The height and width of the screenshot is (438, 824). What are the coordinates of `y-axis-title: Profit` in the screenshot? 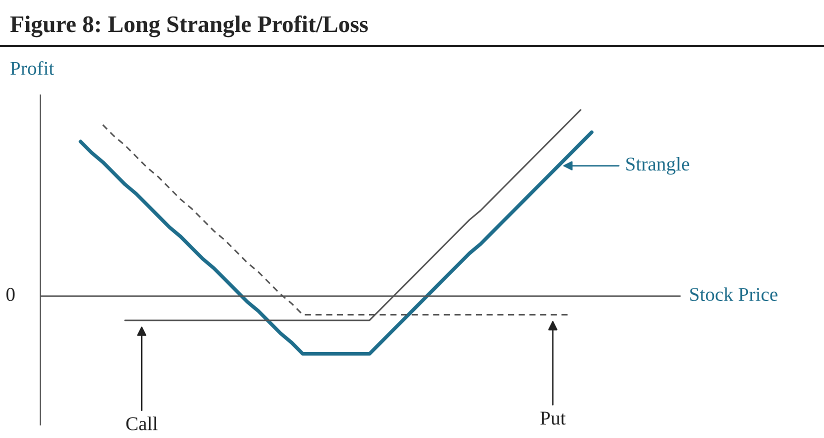 It's located at (32, 68).